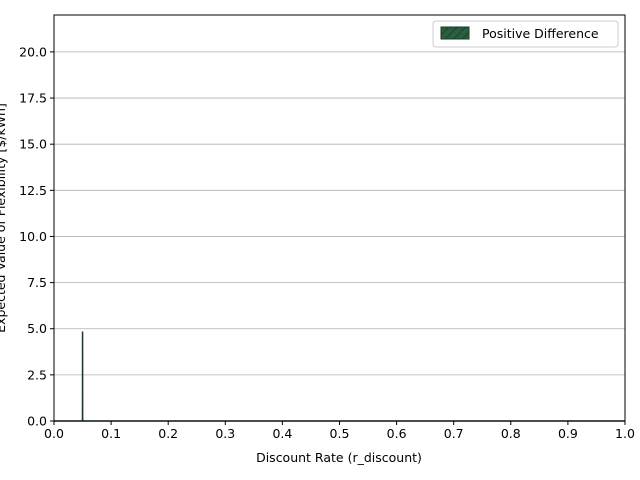  I want to click on x-tick-label-4: 0.4, so click(282, 433).